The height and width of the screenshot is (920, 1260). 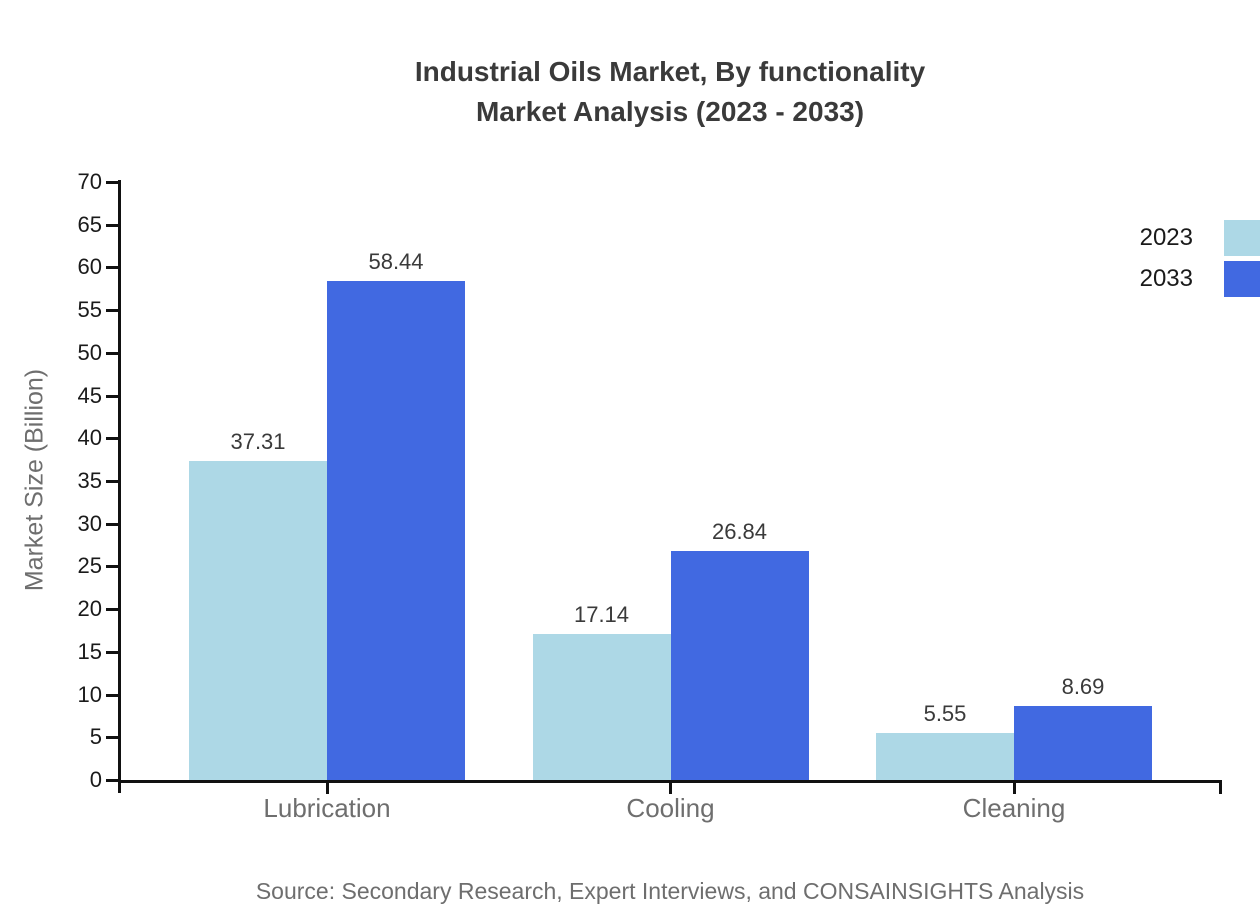 What do you see at coordinates (95, 779) in the screenshot?
I see `y-tick-label: 0` at bounding box center [95, 779].